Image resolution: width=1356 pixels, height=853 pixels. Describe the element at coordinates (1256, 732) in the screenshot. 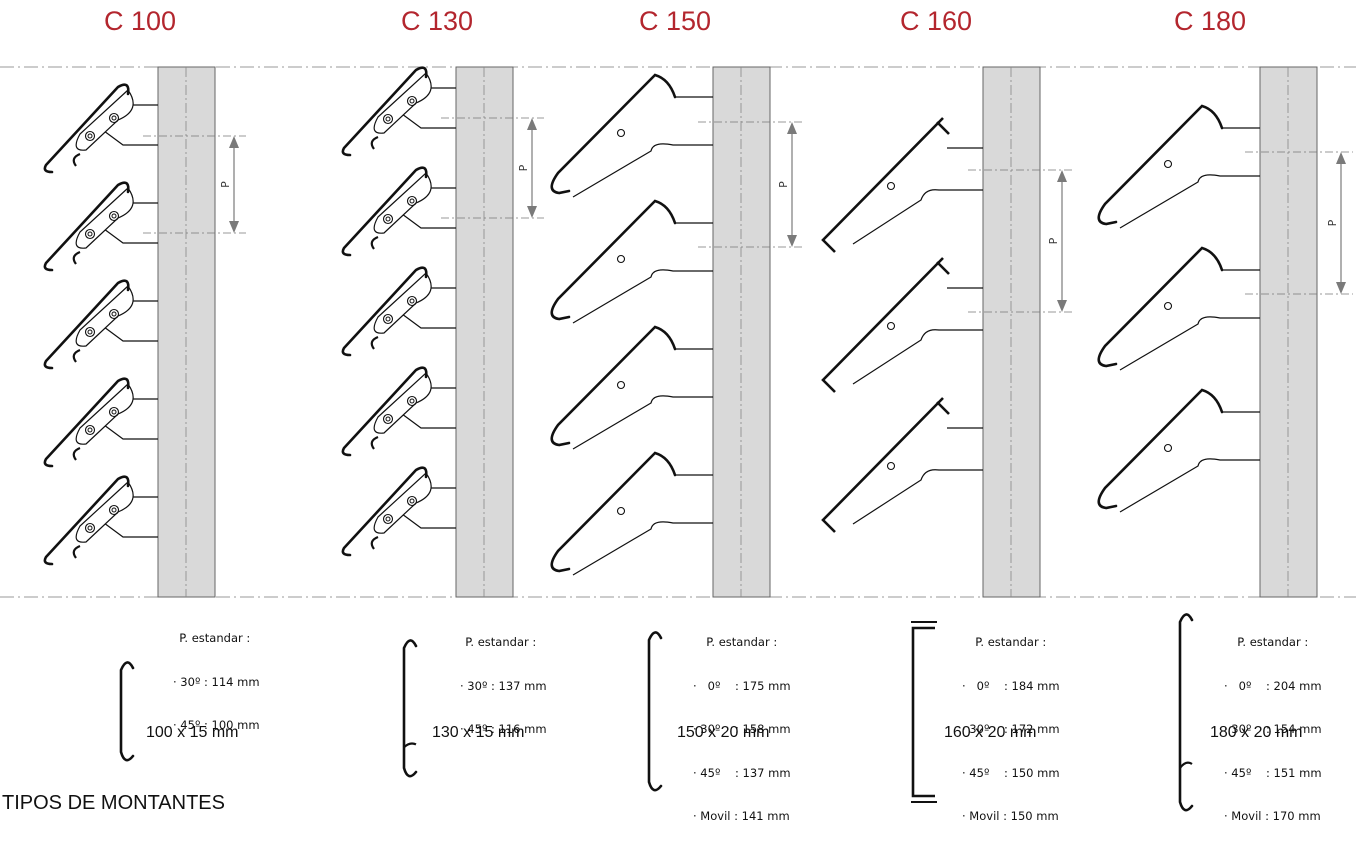

I see `profile-size-c180: 180 x 20 mm` at that location.